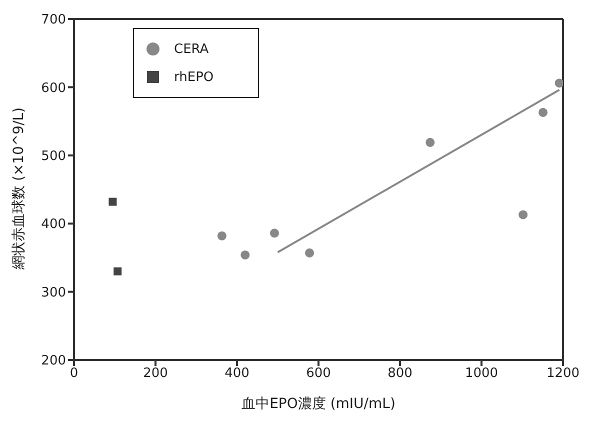 Image resolution: width=594 pixels, height=424 pixels. Describe the element at coordinates (74, 374) in the screenshot. I see `x-tick-label: 0` at that location.